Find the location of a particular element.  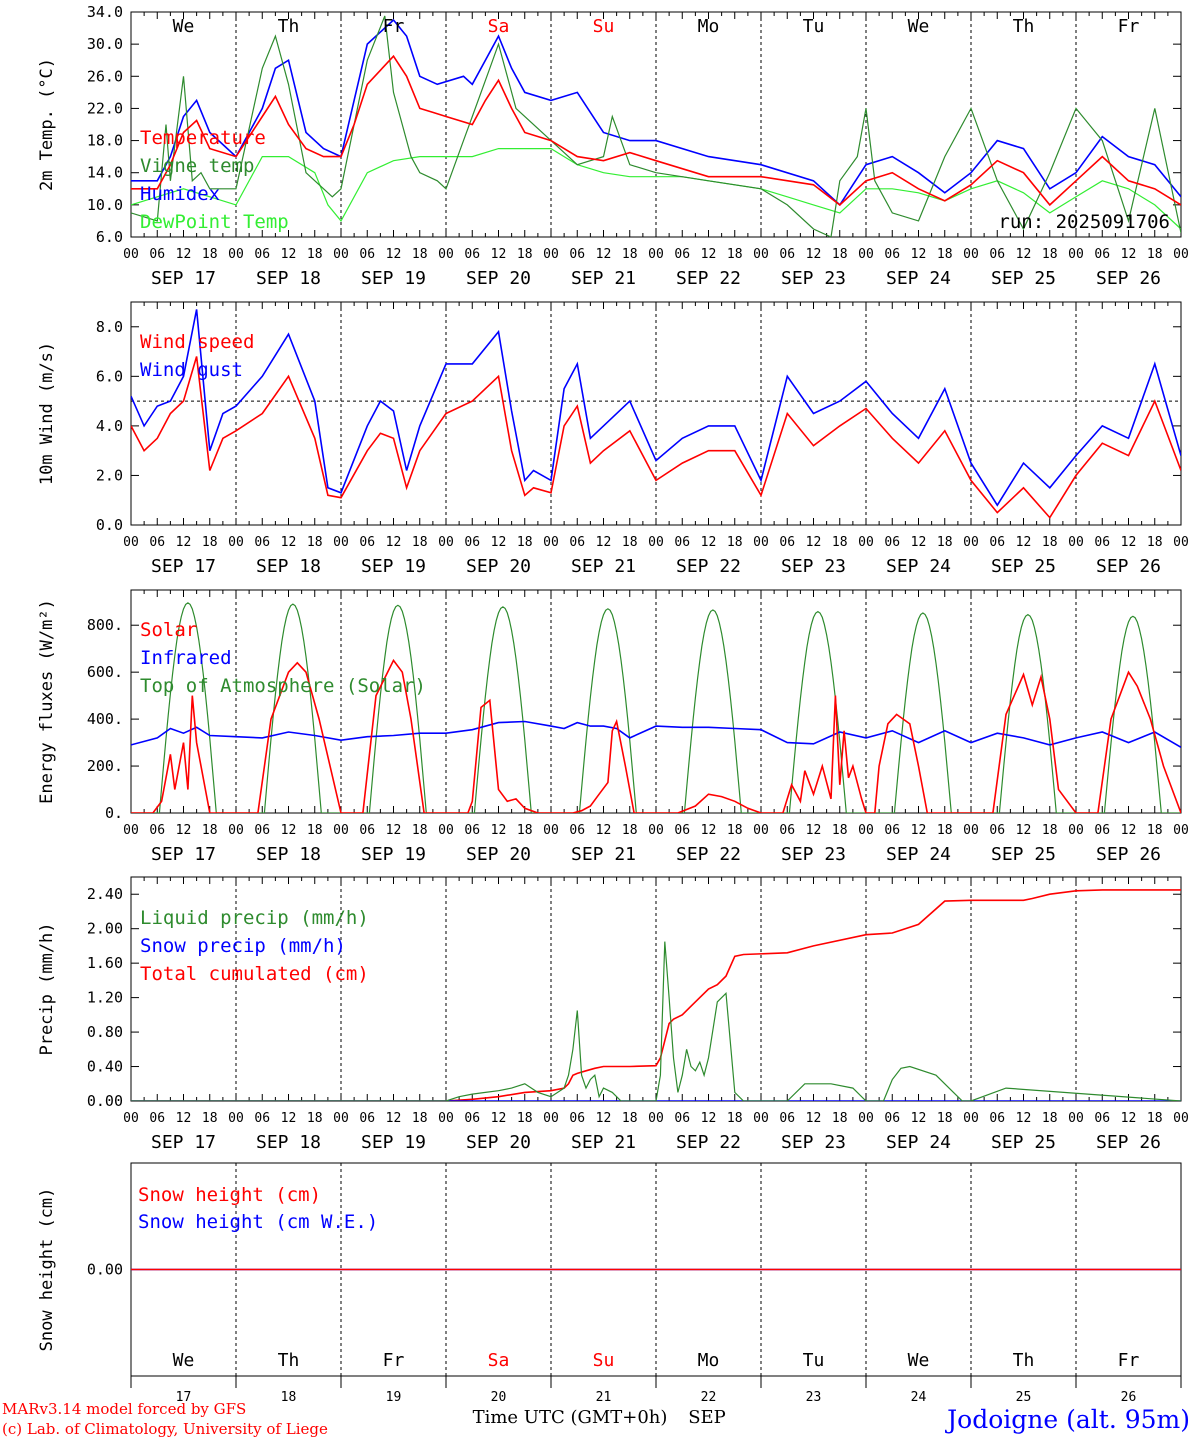

y-tick-label: 600. is located at coordinates (105, 672).